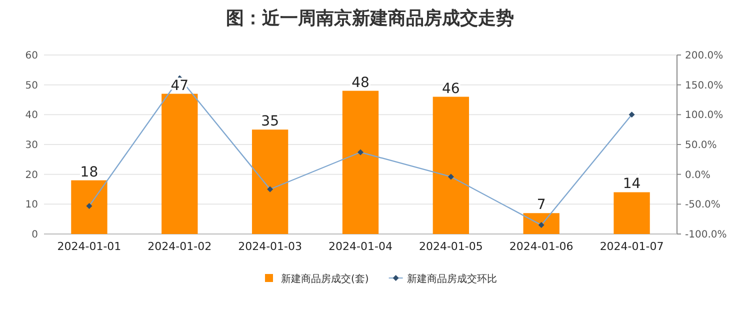  What do you see at coordinates (704, 116) in the screenshot?
I see `y2-tick-label: 100.0%` at bounding box center [704, 116].